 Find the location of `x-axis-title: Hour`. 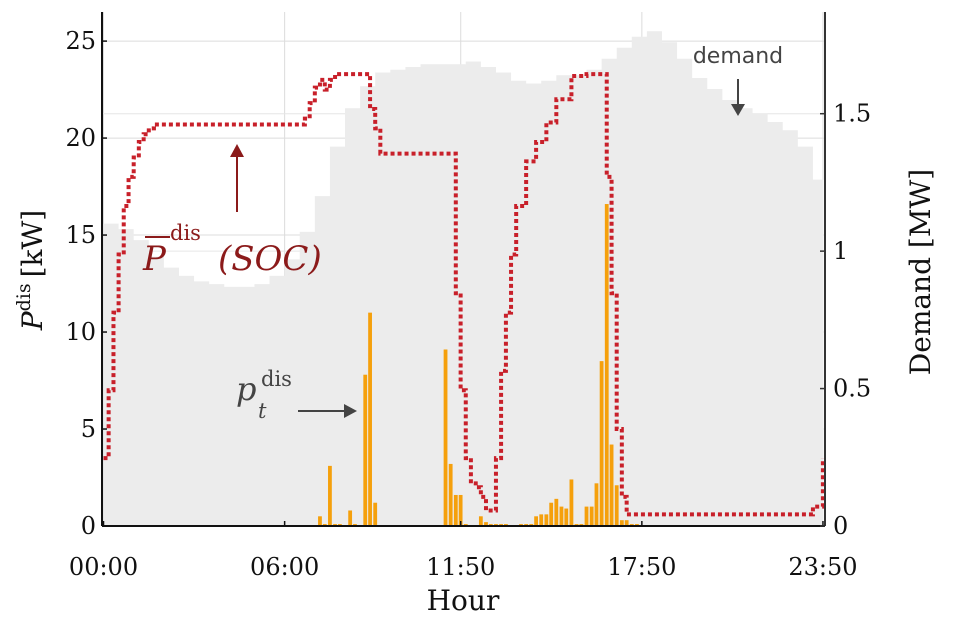

x-axis-title: Hour is located at coordinates (463, 600).